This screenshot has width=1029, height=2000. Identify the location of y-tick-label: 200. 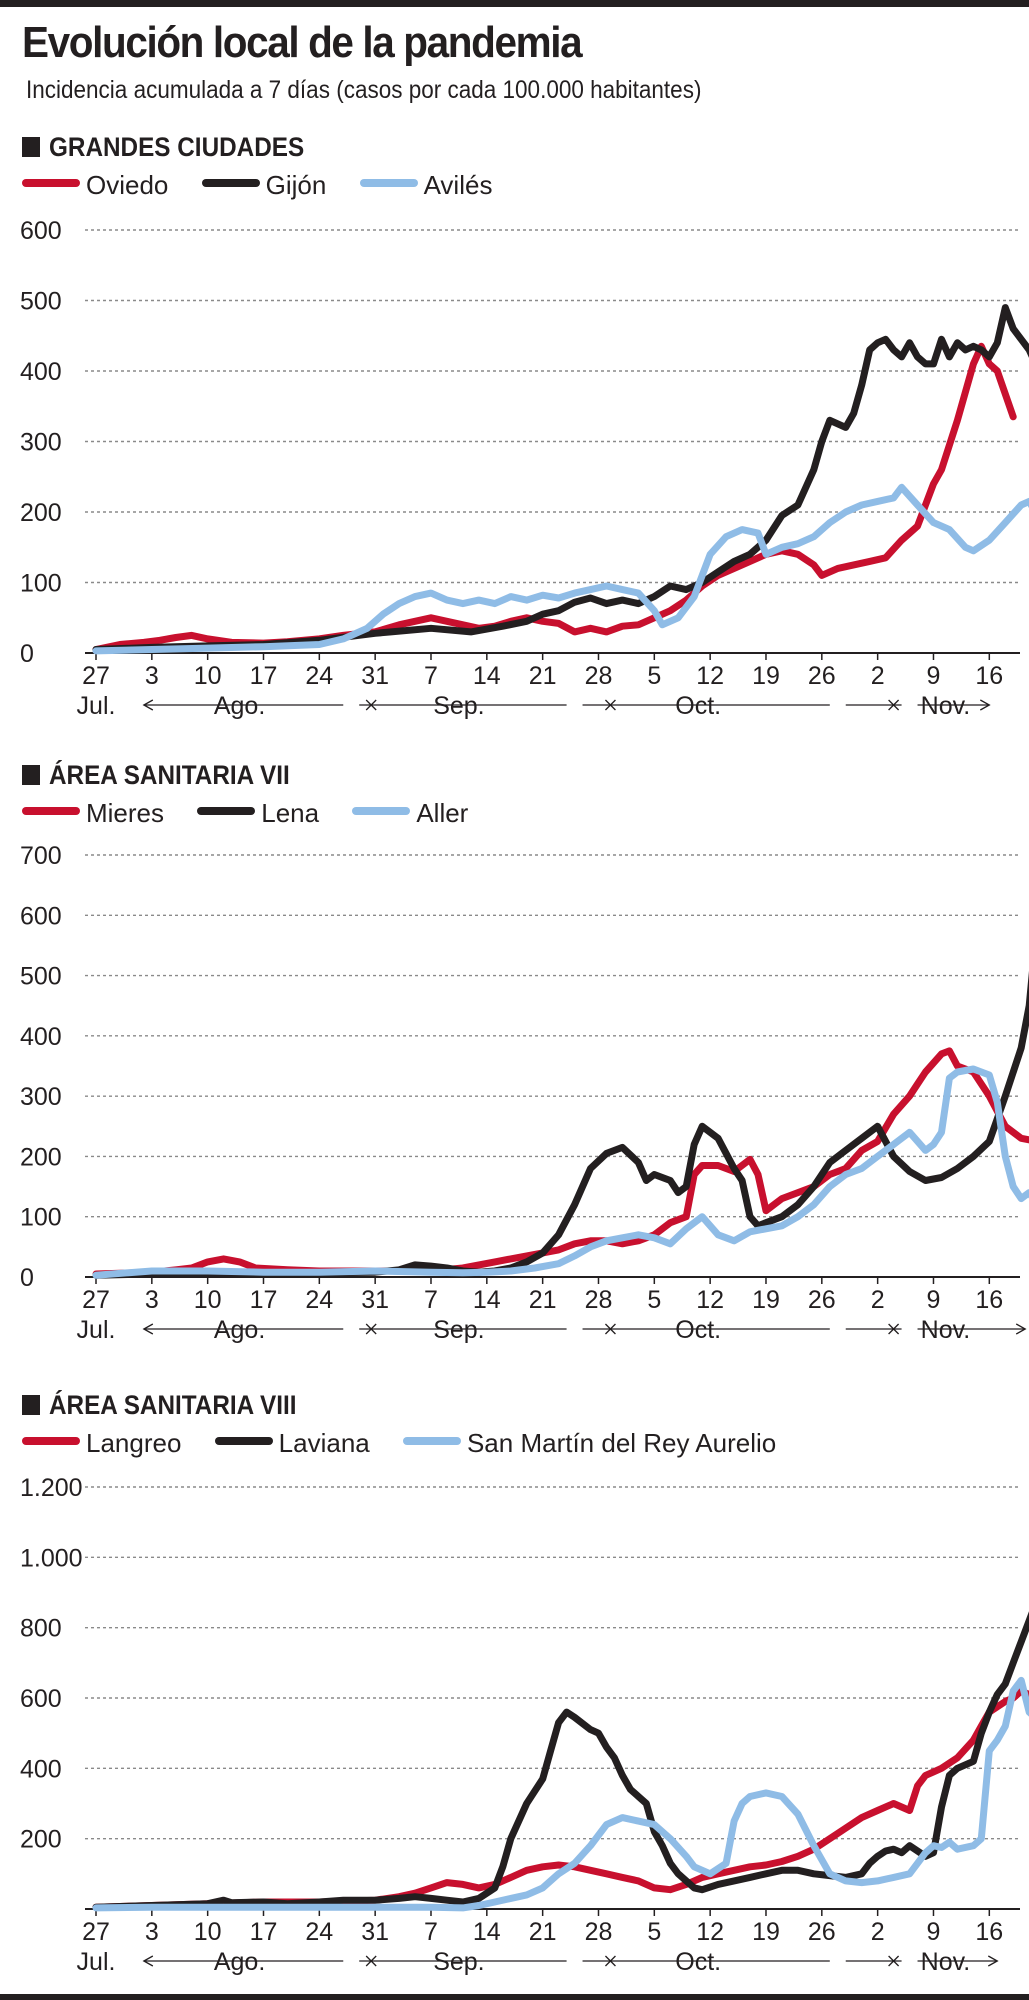
(41, 513).